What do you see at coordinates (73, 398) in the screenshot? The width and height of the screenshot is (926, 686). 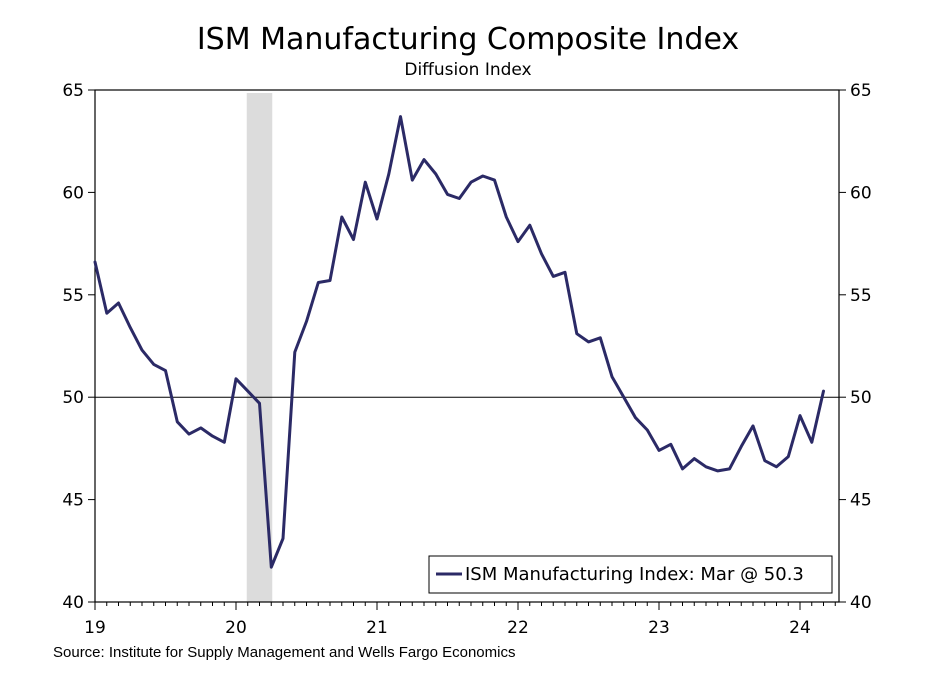 I see `y-tick-label-left: 50` at bounding box center [73, 398].